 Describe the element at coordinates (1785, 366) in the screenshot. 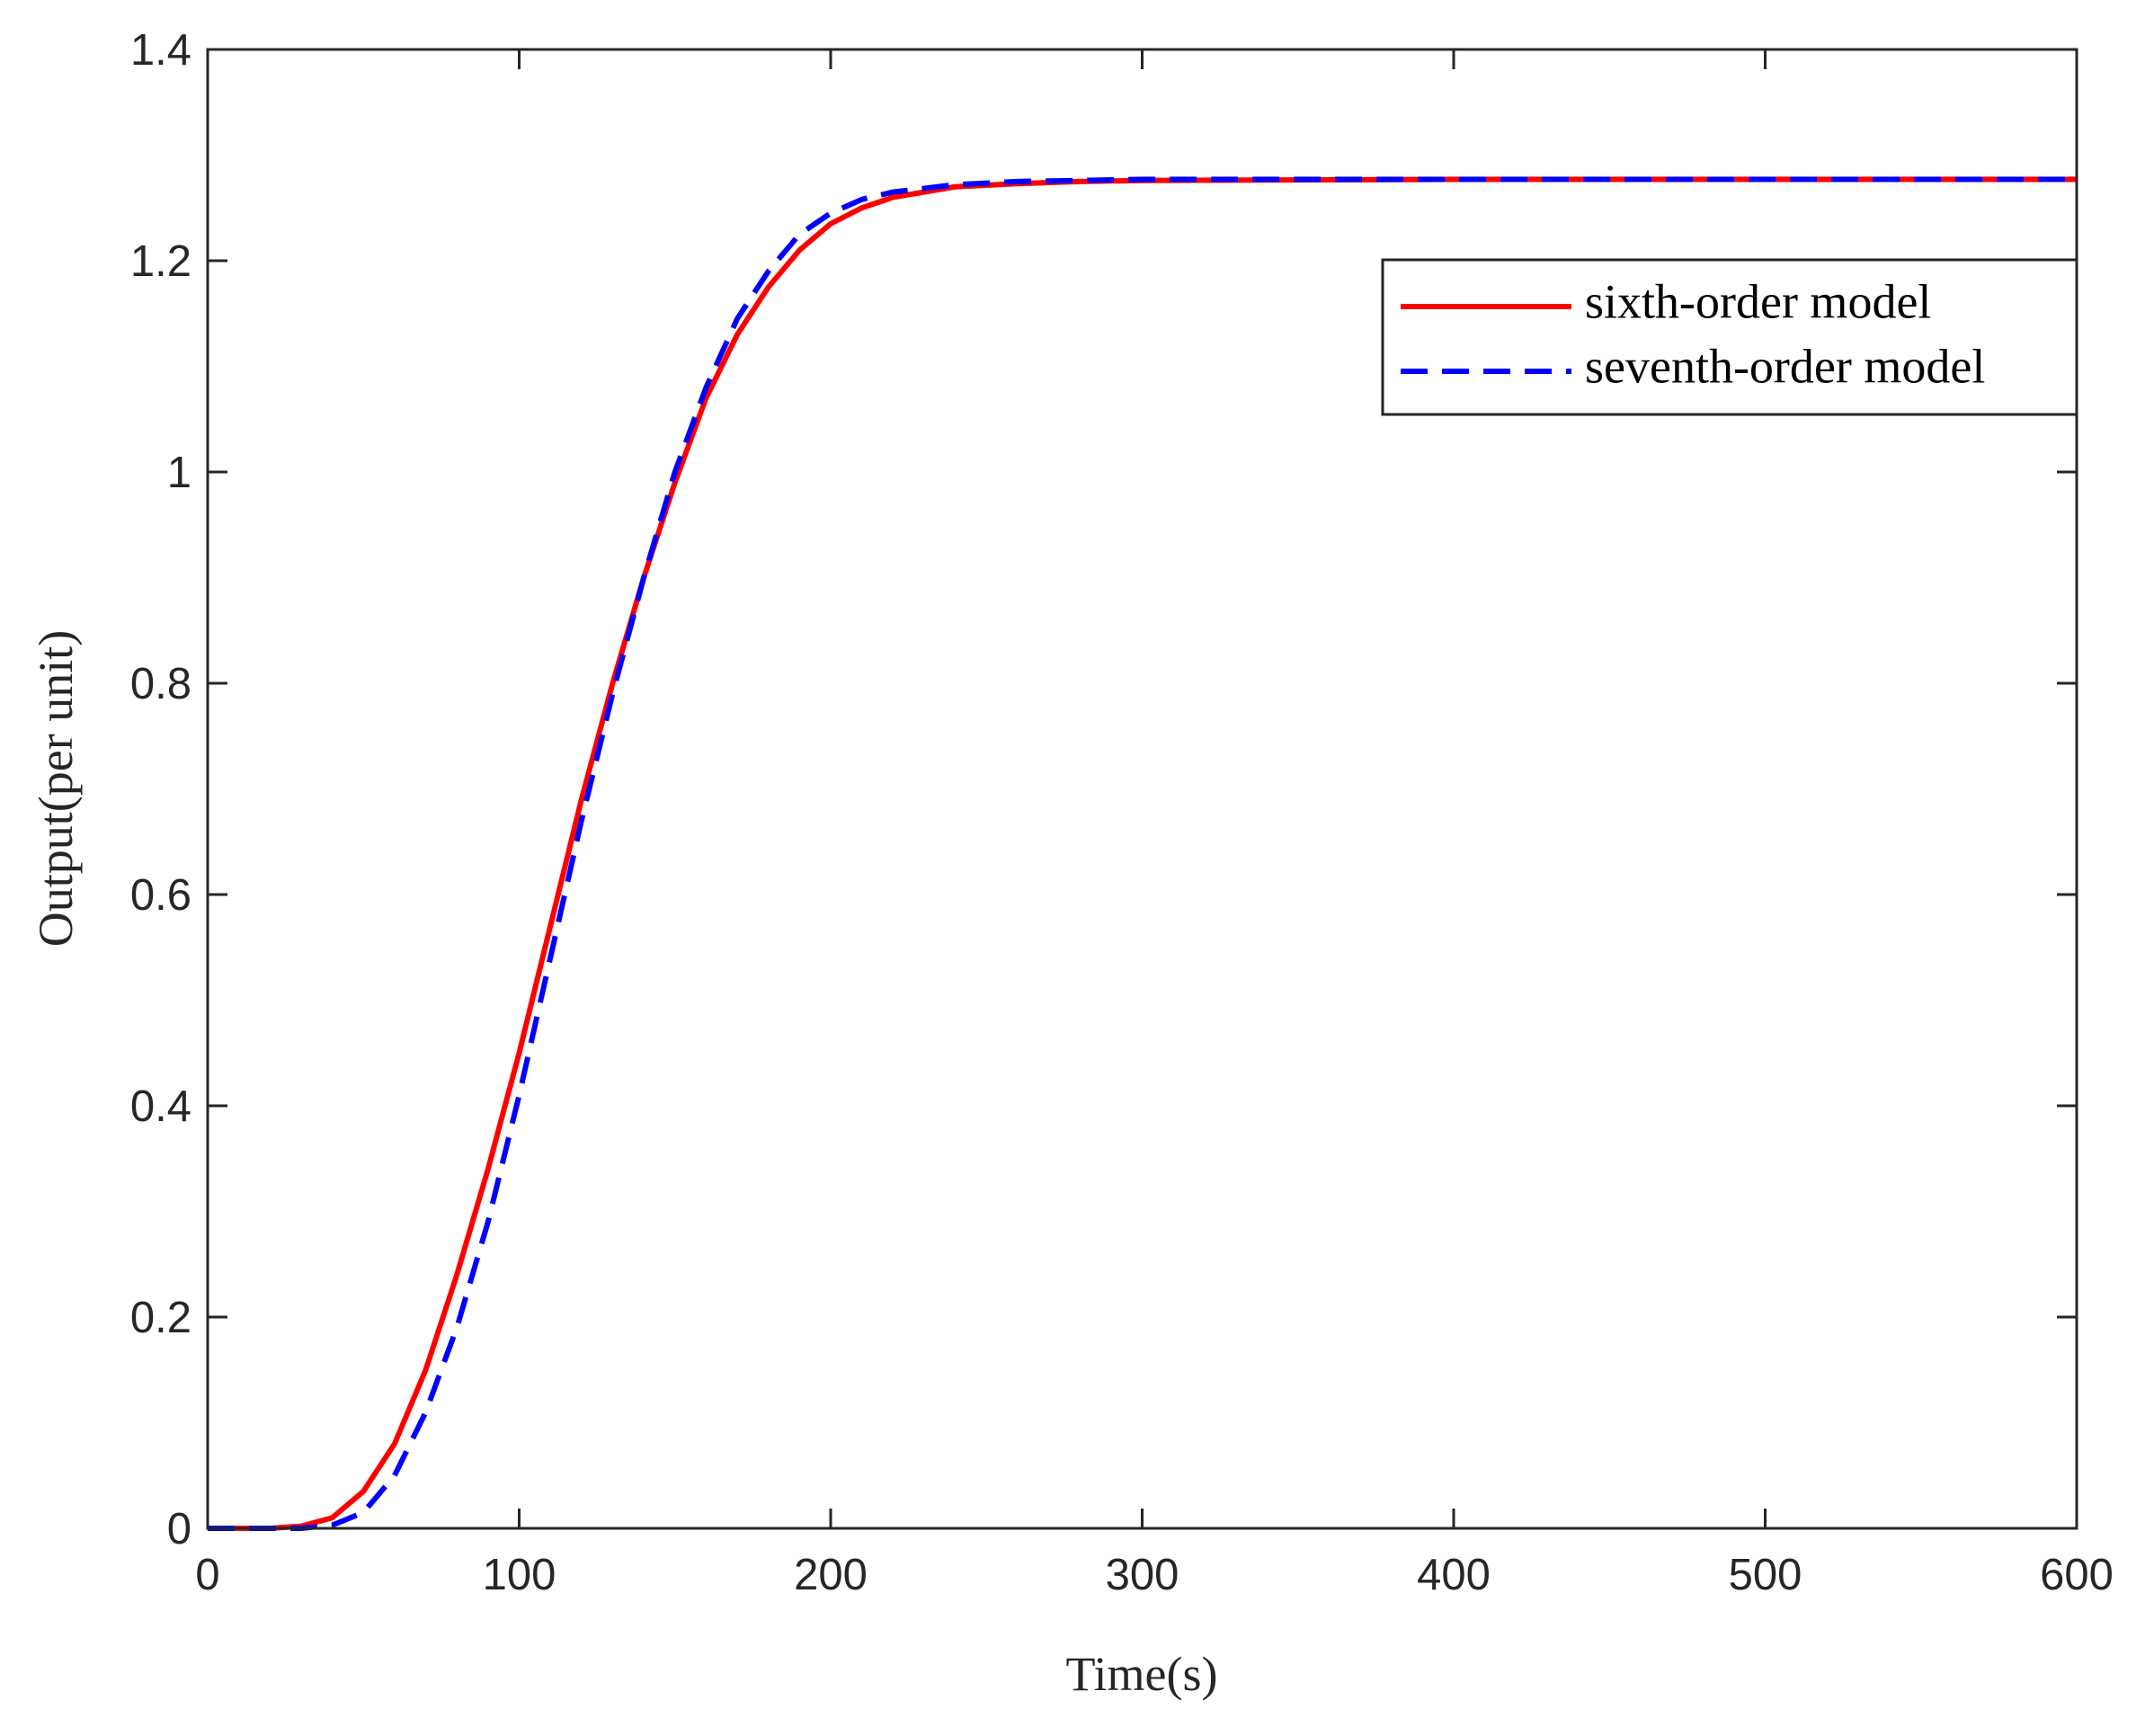

I see `legend-label: seventh-order model` at that location.